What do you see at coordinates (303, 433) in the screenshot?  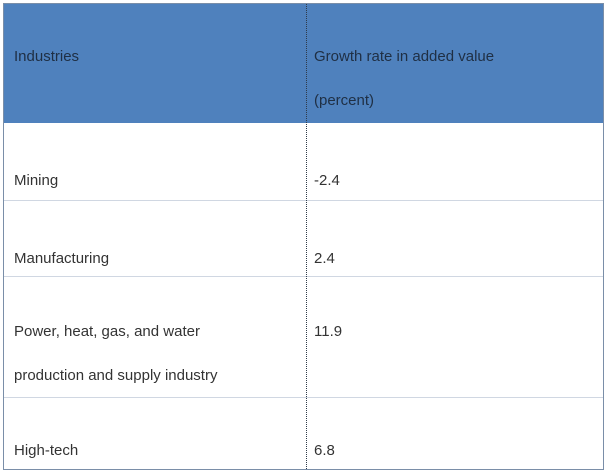 I see `table-row: High-tech 6.8` at bounding box center [303, 433].